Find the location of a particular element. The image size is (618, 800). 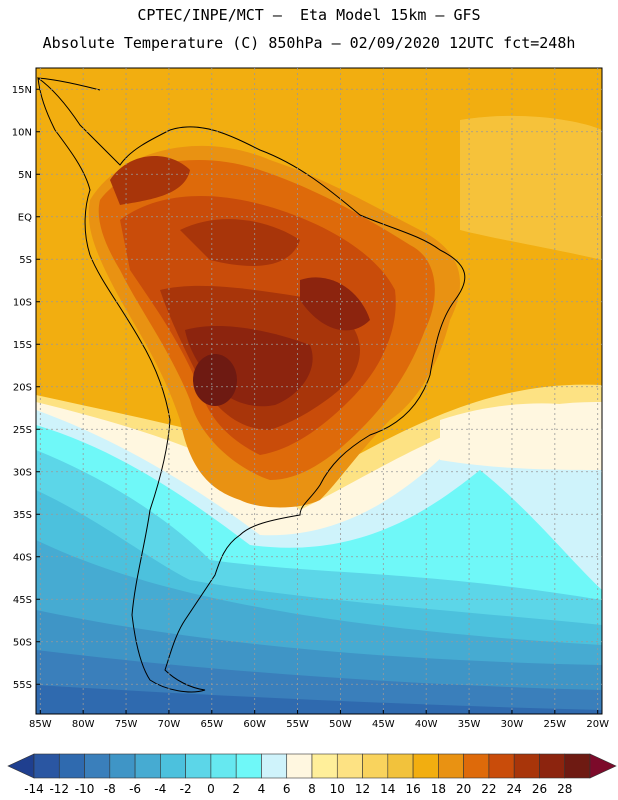

lat-label: 55S is located at coordinates (22, 685).